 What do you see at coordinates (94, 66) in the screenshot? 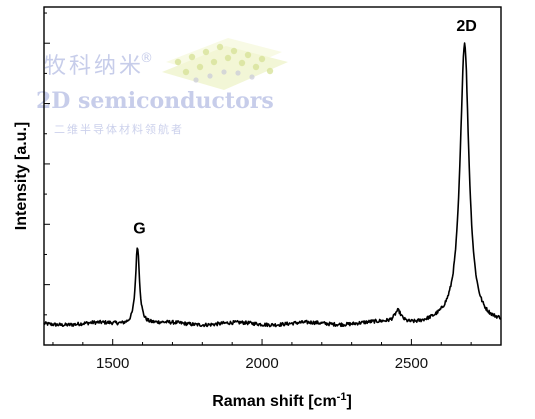
I see `watermark-brand-cn: 牧科纳米` at bounding box center [94, 66].